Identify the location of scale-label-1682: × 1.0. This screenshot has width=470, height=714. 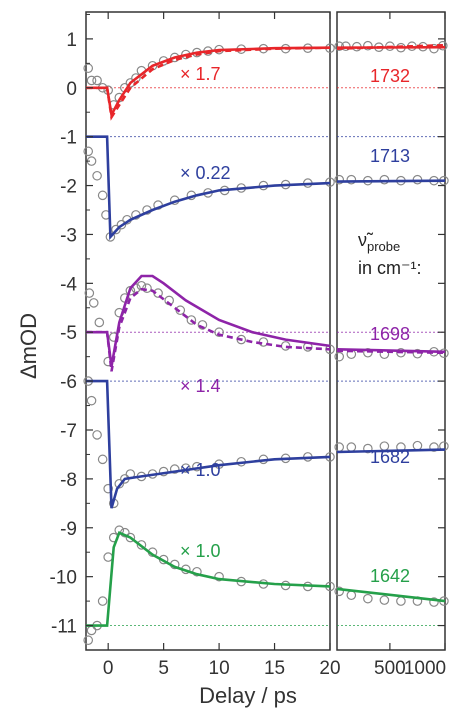
(200, 470).